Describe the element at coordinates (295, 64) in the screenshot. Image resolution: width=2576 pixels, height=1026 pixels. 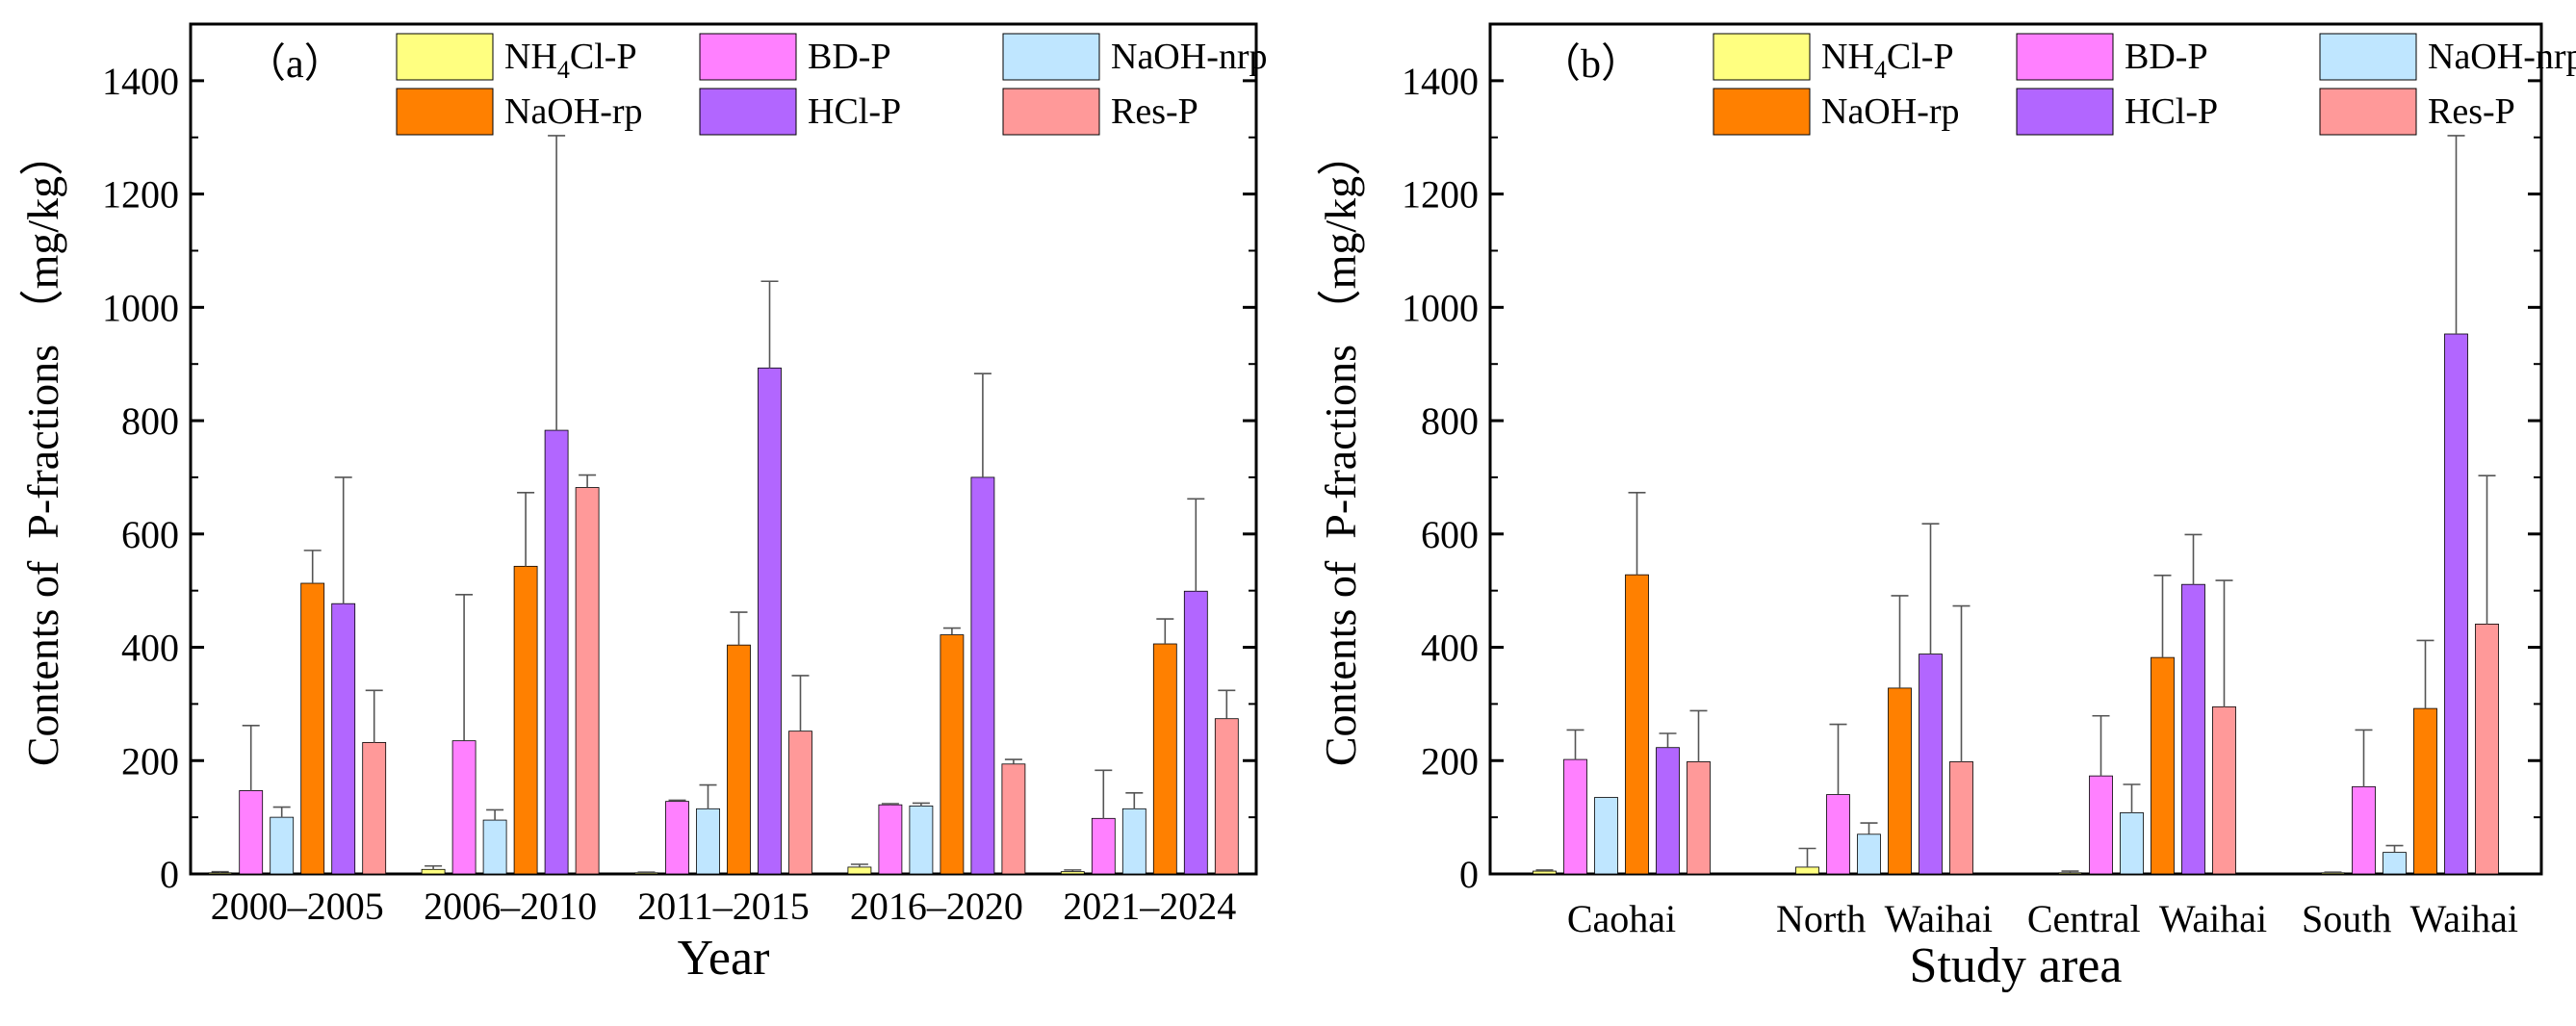
I see `panel-label: （a）` at that location.